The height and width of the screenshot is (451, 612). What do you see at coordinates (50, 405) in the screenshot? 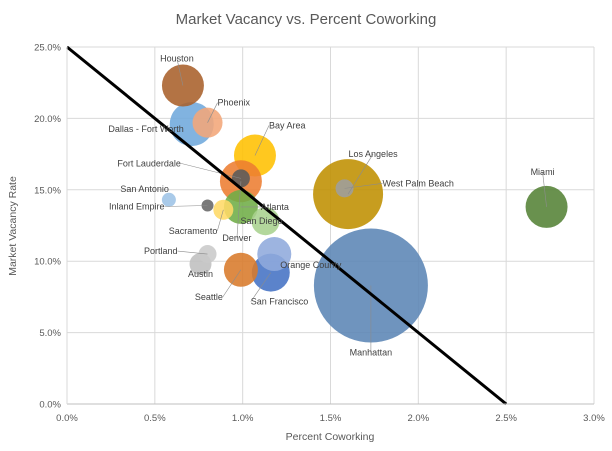
I see `y-tick-label: 0.0%` at bounding box center [50, 405].